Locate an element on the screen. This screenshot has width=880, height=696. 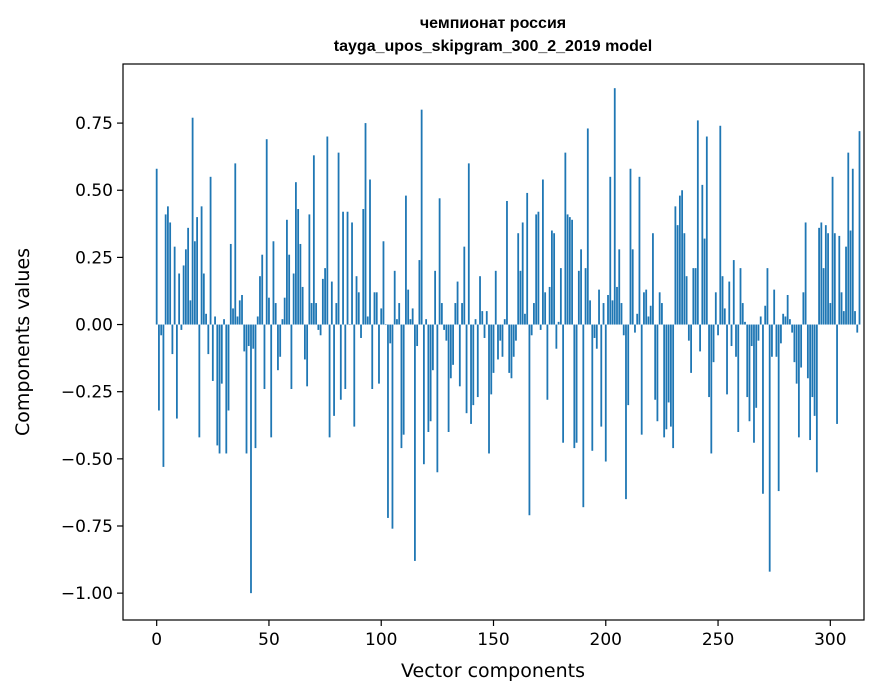
chart-title-line2: tayga_upos_skipgram_300_2_2019 model is located at coordinates (493, 46).